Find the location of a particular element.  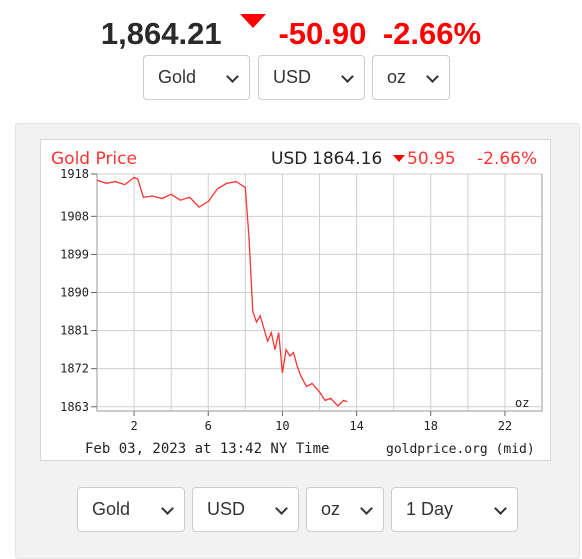

current-price: 1,864.21 is located at coordinates (161, 33).